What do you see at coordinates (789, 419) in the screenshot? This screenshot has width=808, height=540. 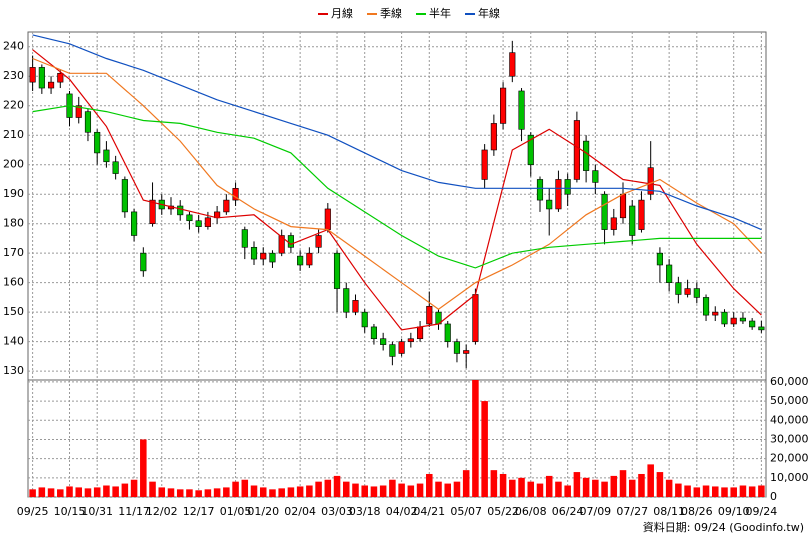 I see `y2-tick-label: 40,000` at bounding box center [789, 419].